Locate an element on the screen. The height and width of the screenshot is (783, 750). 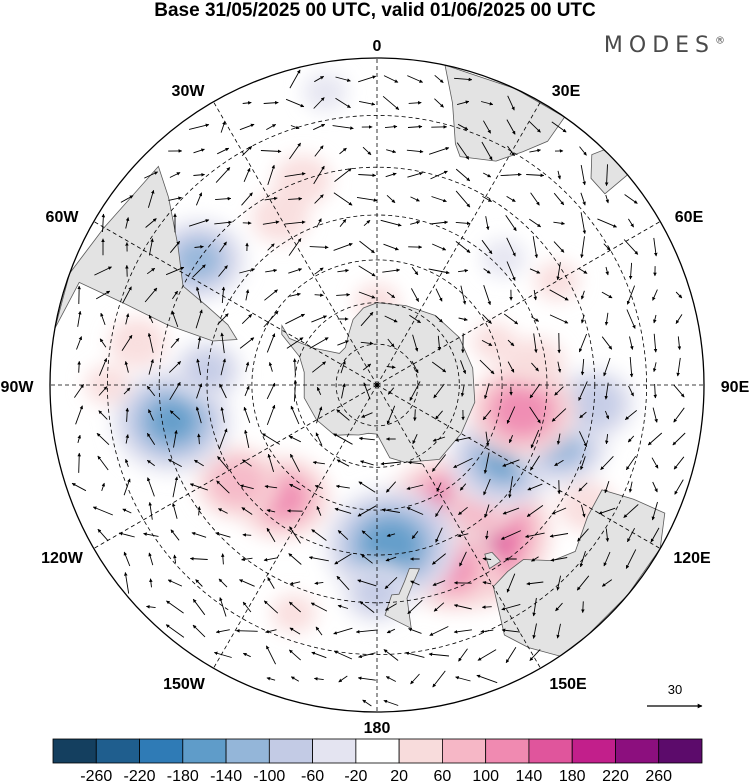
lon-label-30w: 30W is located at coordinates (189, 91).